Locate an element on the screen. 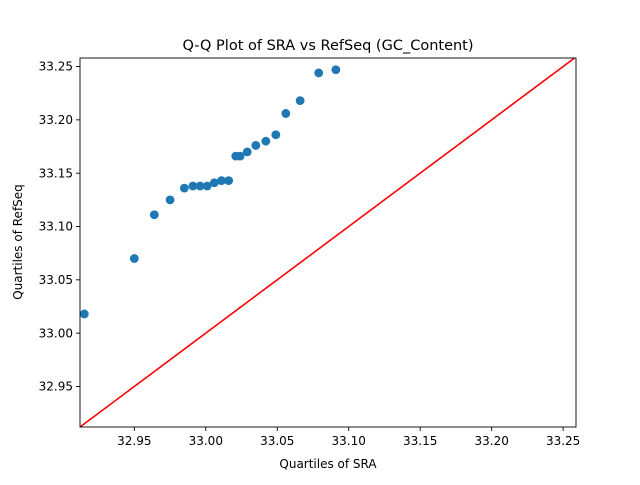  x-tick-label: 33.20 is located at coordinates (491, 441).